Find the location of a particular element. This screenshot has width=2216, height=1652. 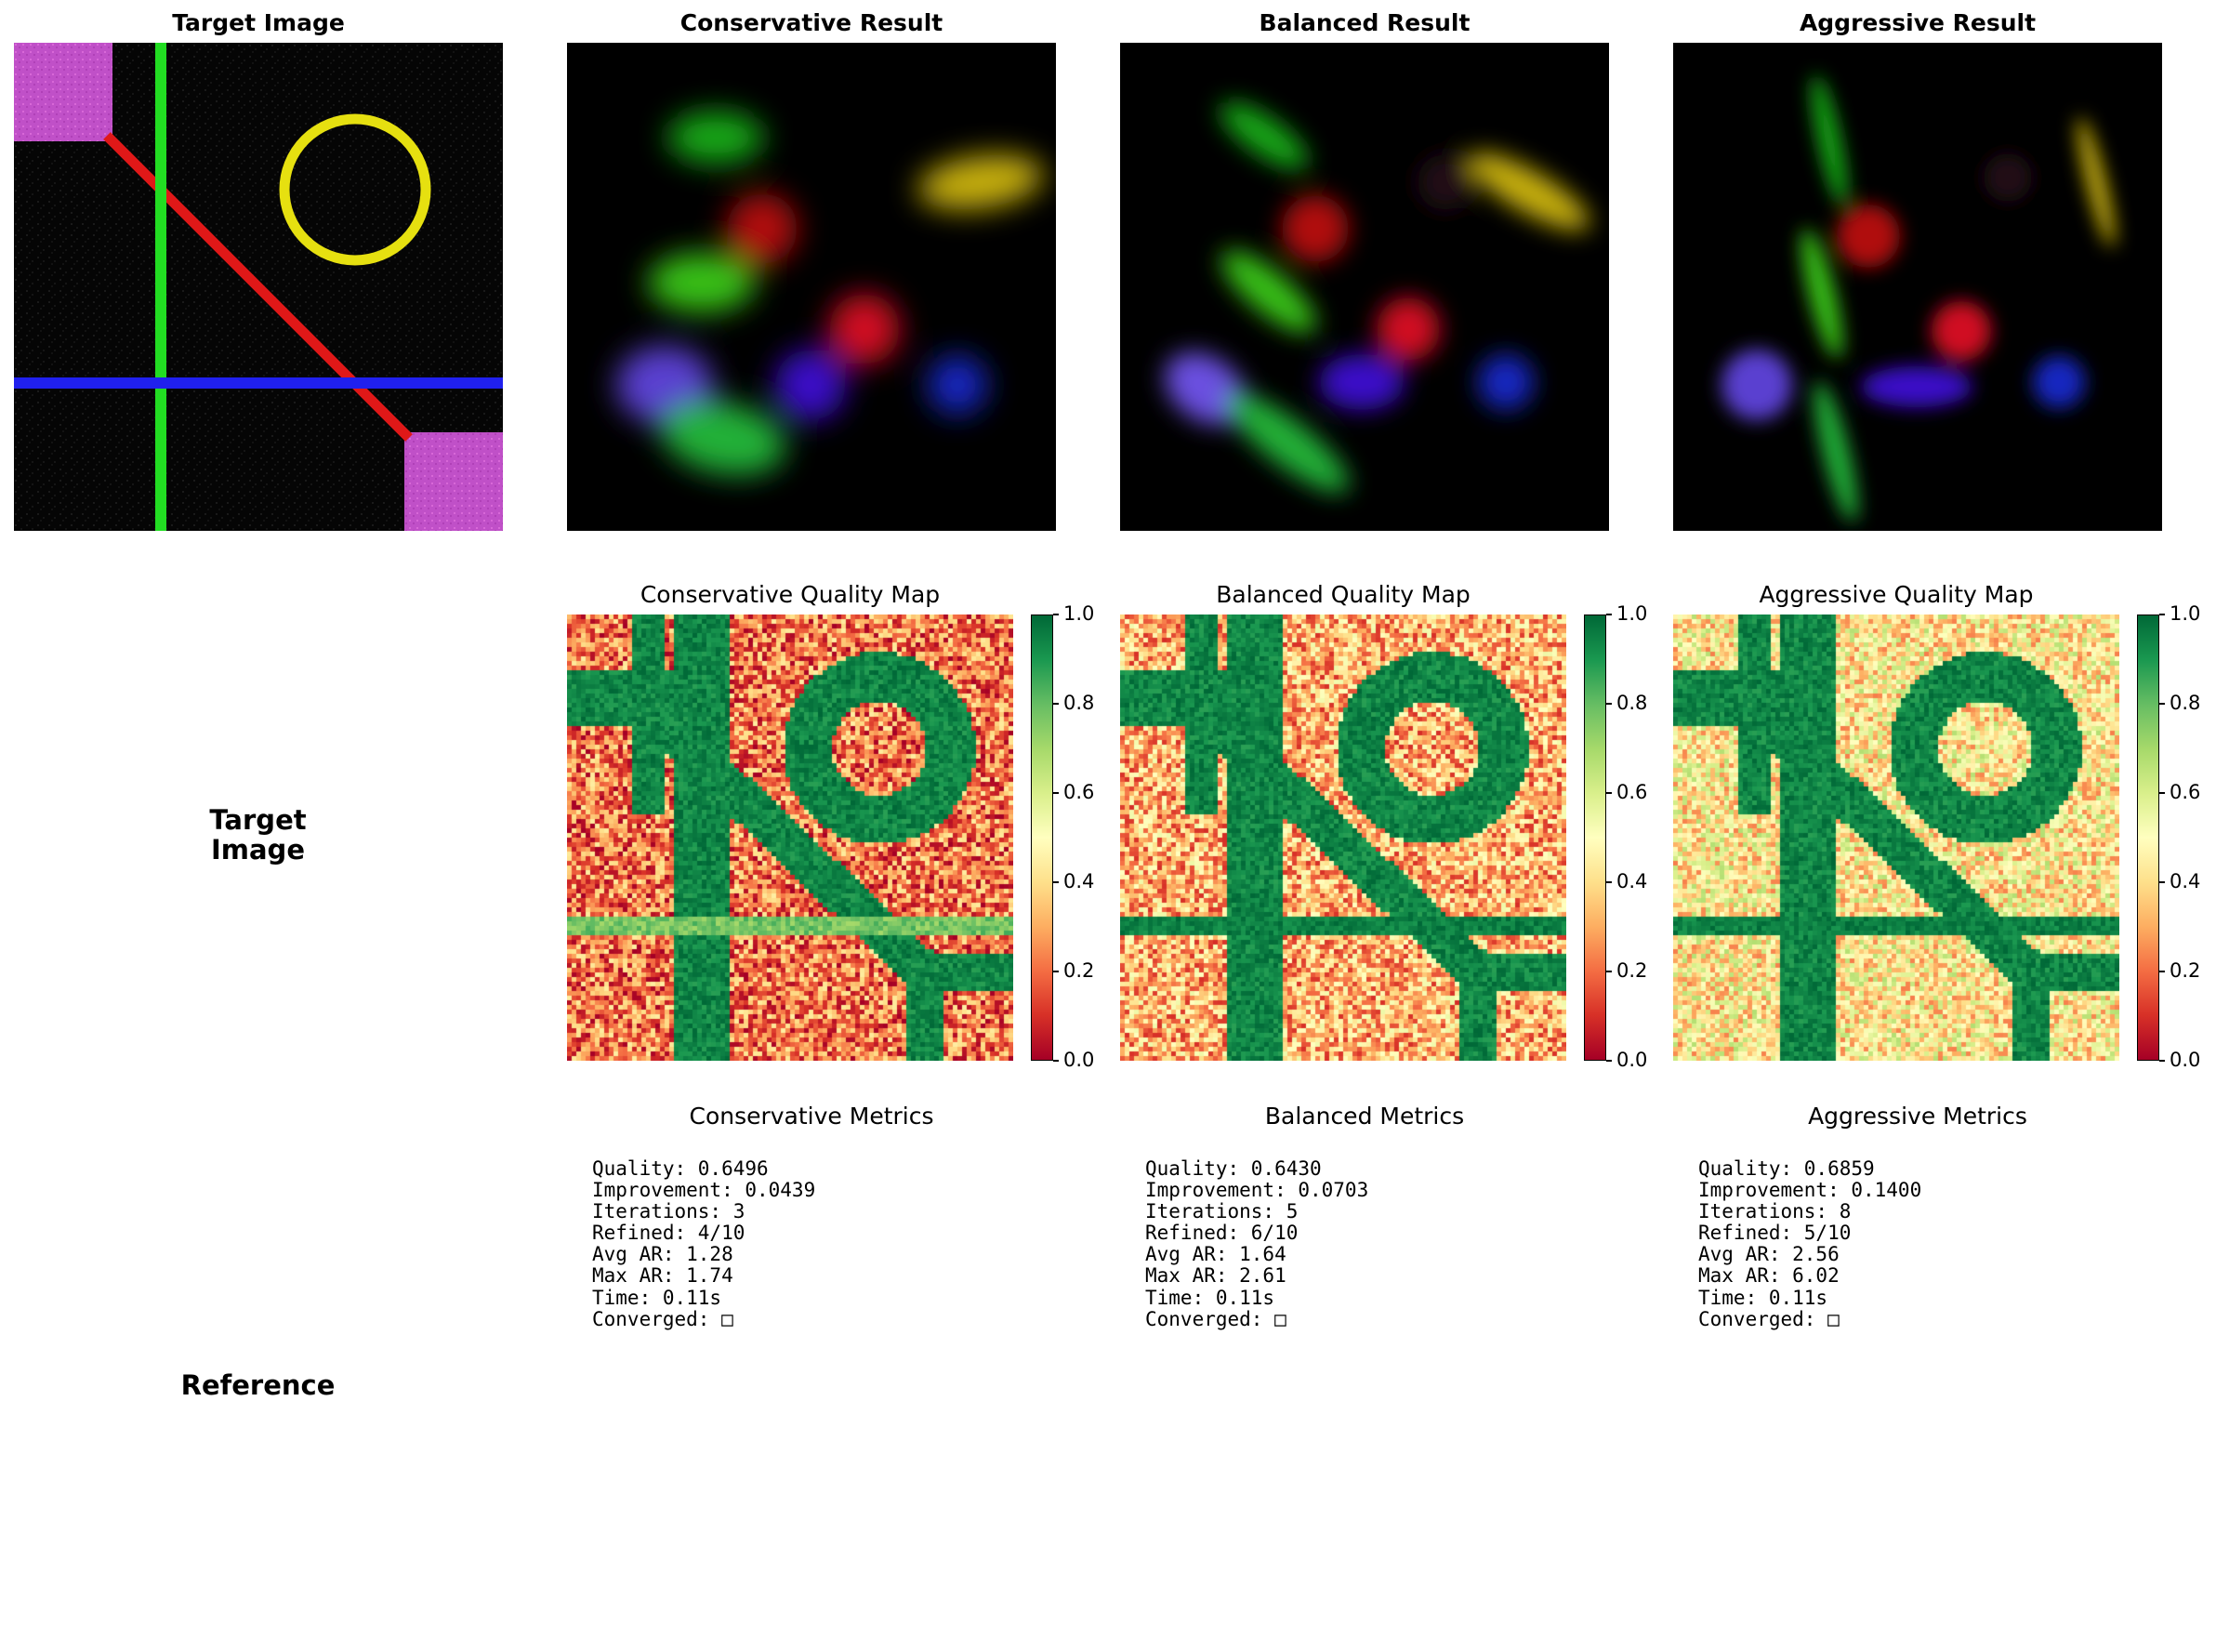

aggressive-metrics-title: Aggressive Metrics is located at coordinates (1917, 1116).